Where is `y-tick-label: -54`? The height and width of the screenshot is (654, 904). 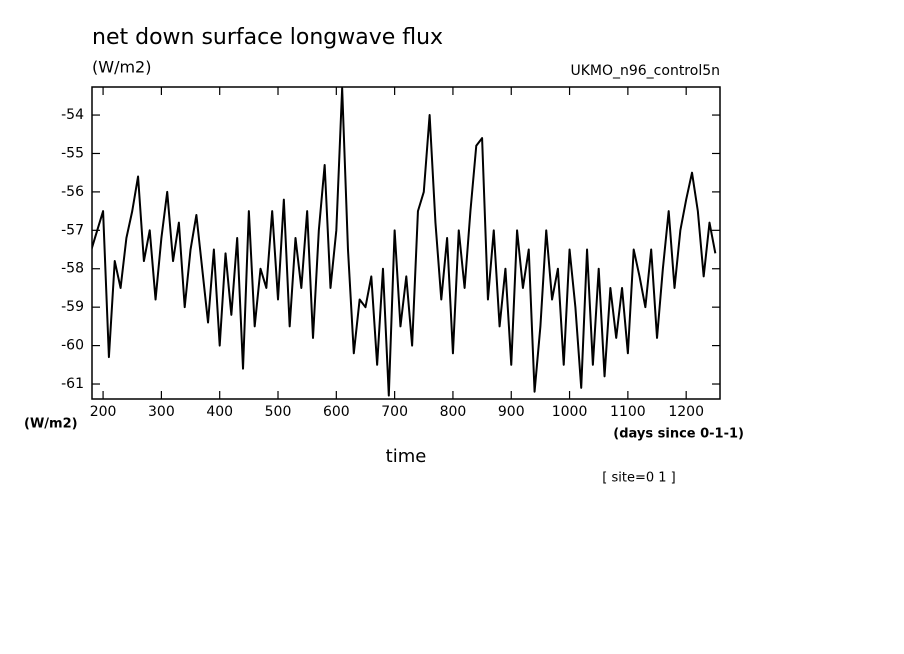
y-tick-label: -54 is located at coordinates (72, 115).